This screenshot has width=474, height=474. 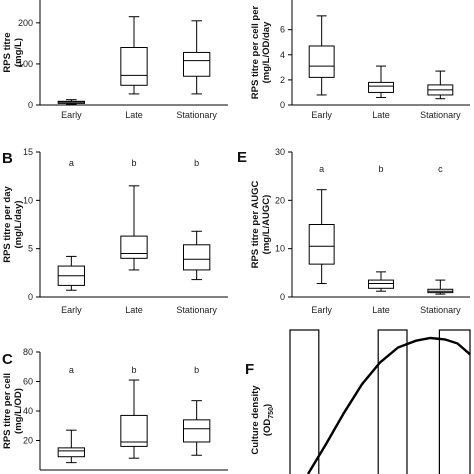 I want to click on panel-f-ylabel-close: ), so click(x=267, y=405).